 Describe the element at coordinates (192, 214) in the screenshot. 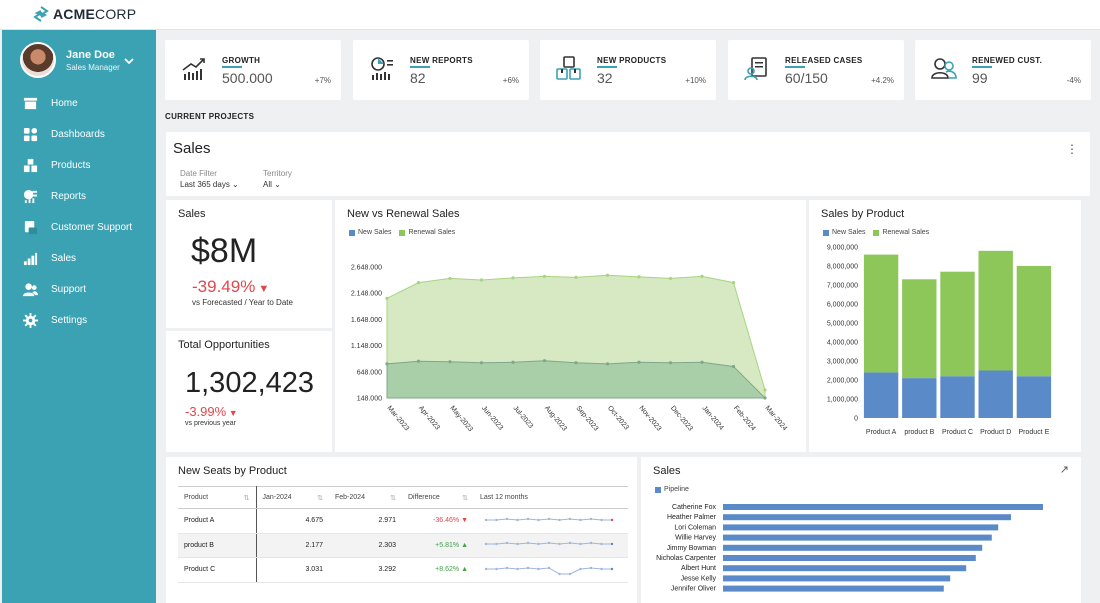

I see `card-title: Sales` at that location.